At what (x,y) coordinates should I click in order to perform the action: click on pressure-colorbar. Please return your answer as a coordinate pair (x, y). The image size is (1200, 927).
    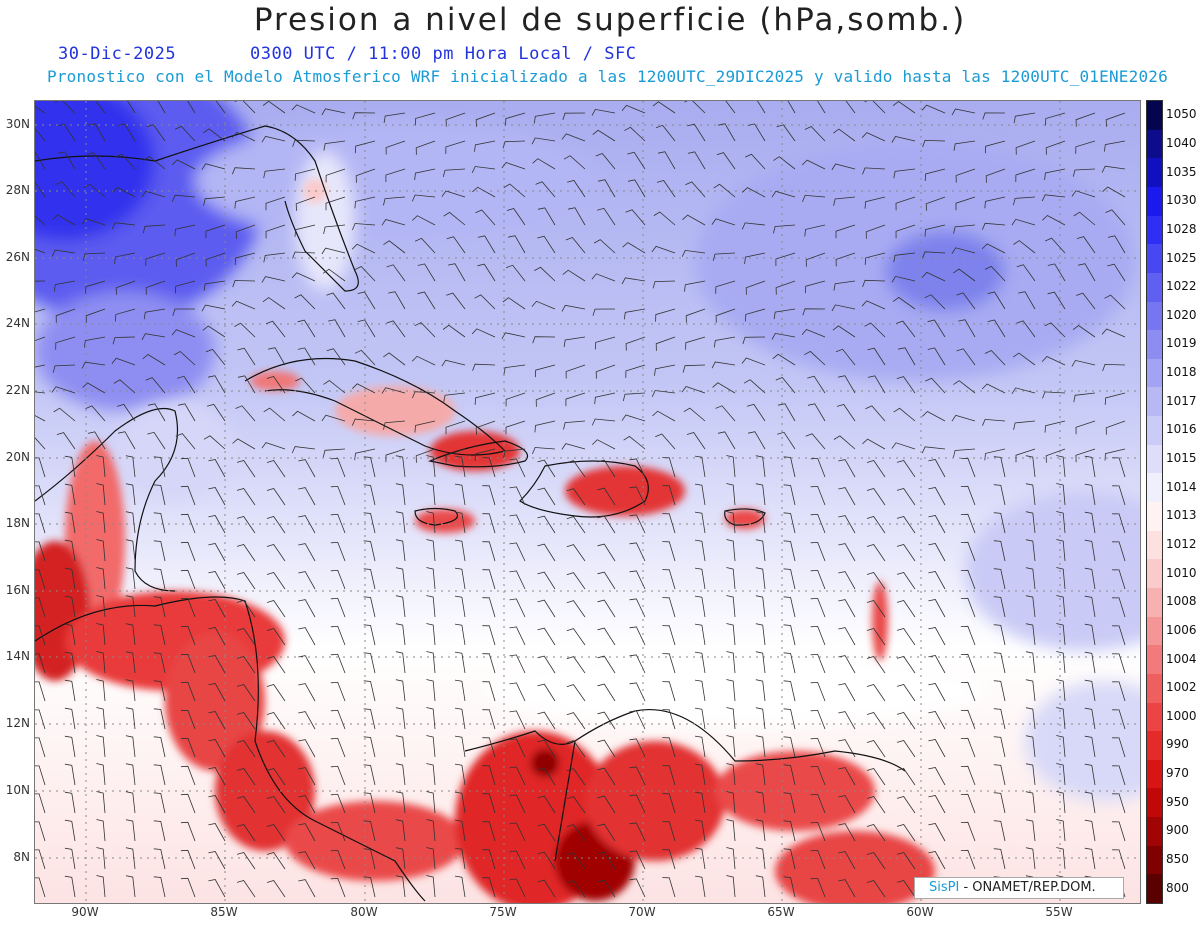
    Looking at the image, I should click on (1154, 502).